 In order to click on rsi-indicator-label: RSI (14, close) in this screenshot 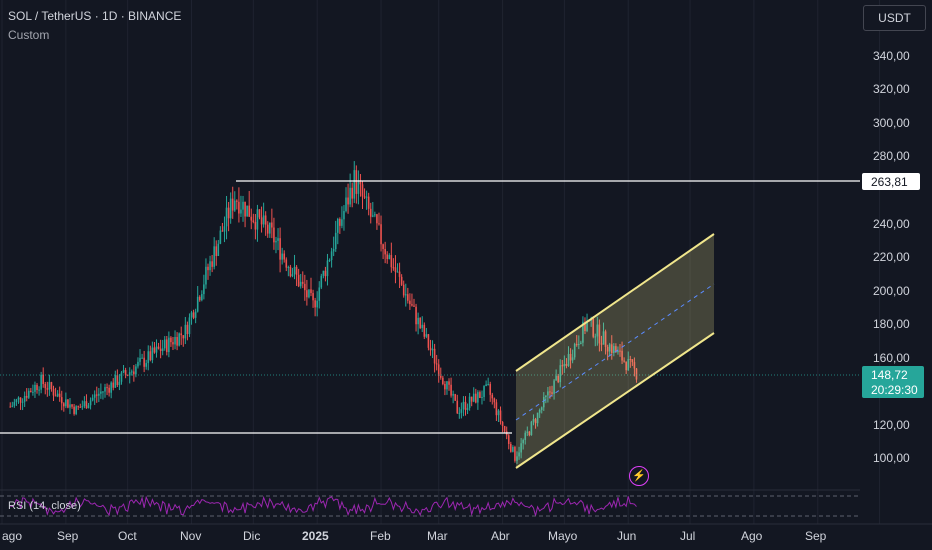, I will do `click(44, 506)`.